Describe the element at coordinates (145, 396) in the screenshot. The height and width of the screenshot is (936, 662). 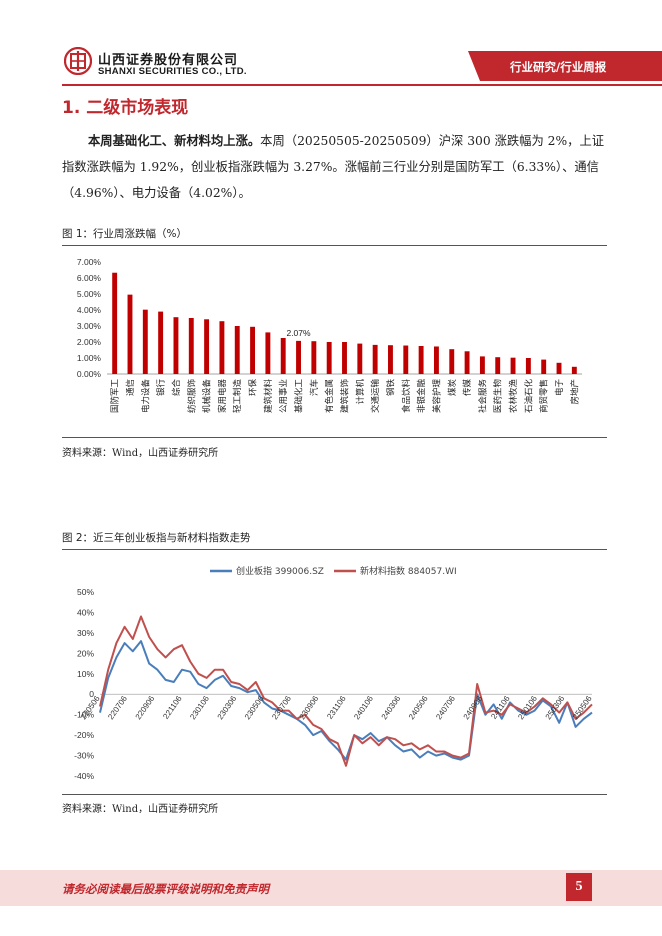
I see `category-label: 电力设备` at that location.